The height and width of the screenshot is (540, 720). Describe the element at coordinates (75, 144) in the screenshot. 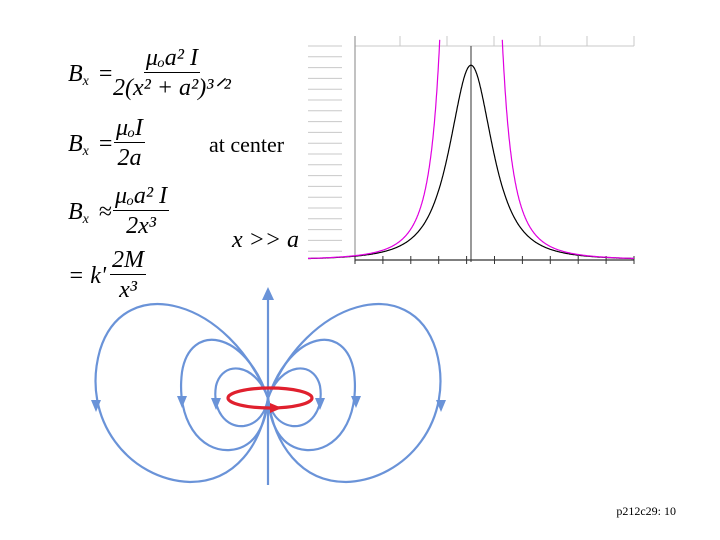

I see `eq2-lhs: B` at that location.